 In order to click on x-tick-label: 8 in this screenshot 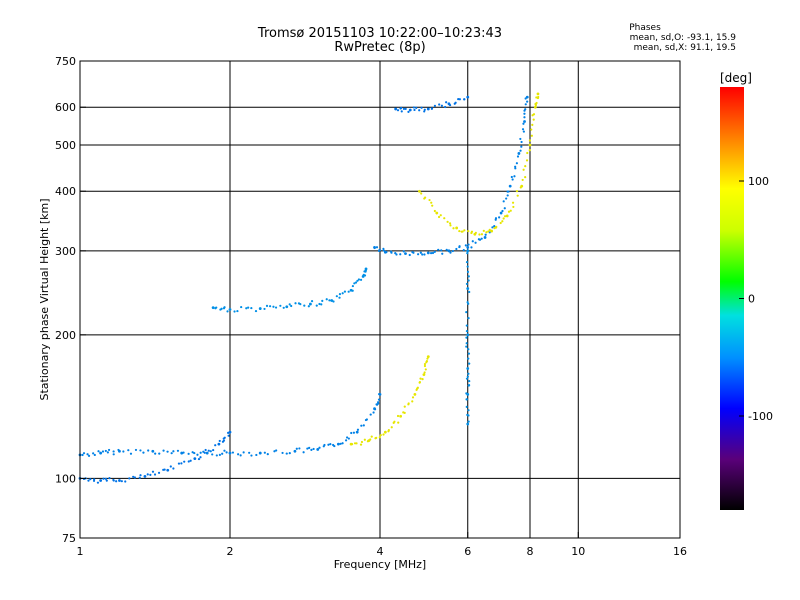, I will do `click(530, 551)`.